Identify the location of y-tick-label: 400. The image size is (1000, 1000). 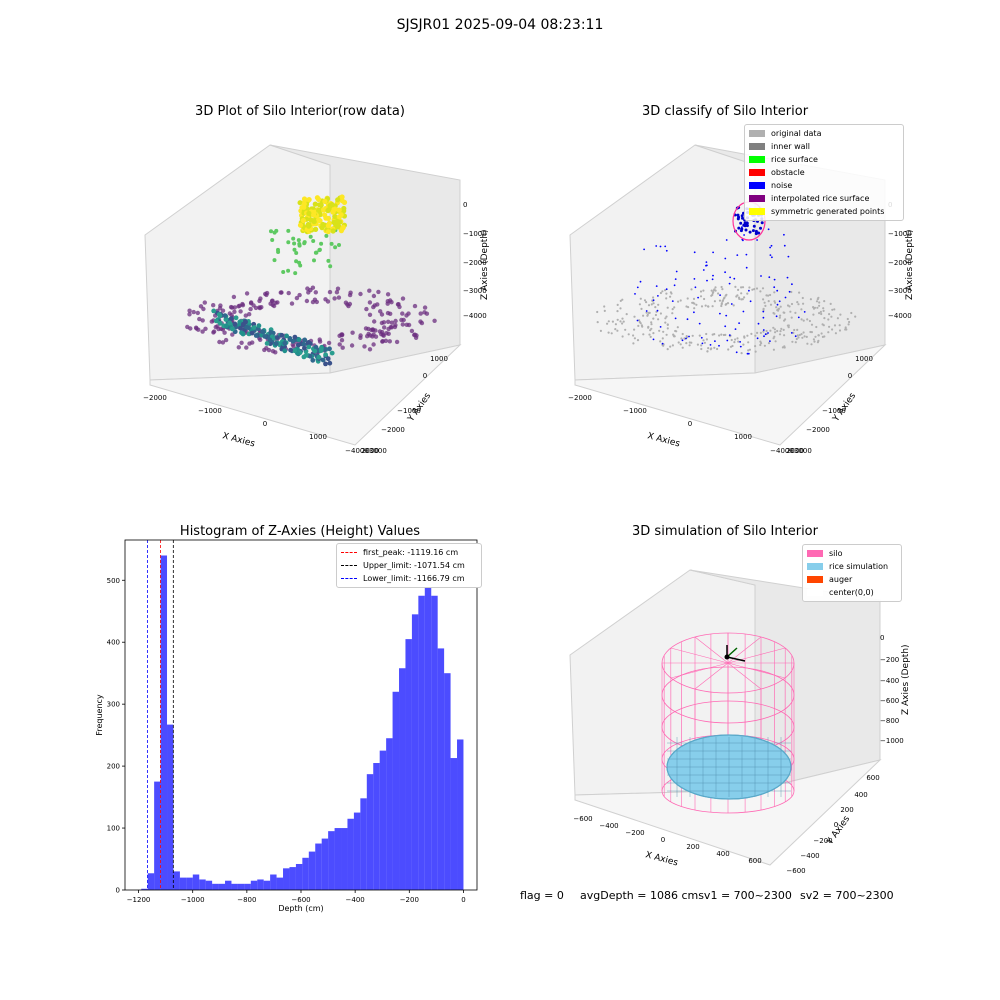
(113, 643).